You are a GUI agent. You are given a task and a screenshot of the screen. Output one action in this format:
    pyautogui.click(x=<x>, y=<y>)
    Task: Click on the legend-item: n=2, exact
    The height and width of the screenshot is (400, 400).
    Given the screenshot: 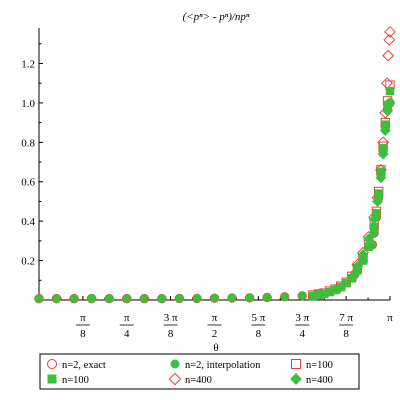 What is the action you would take?
    pyautogui.click(x=76, y=365)
    